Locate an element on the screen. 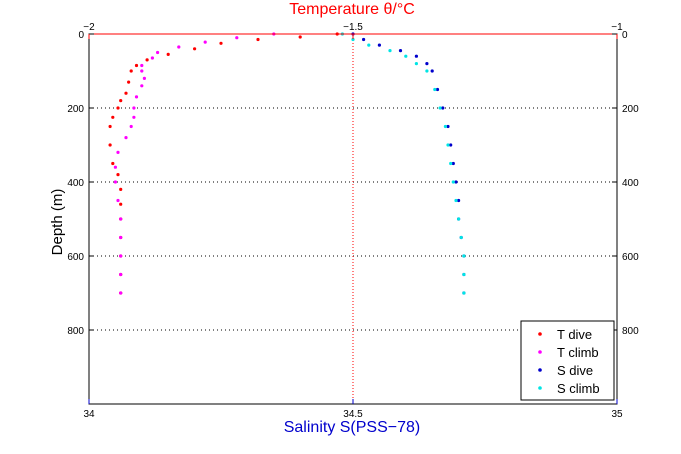 This screenshot has height=454, width=681. legend: T dive T climb S dive S climb is located at coordinates (567, 360).